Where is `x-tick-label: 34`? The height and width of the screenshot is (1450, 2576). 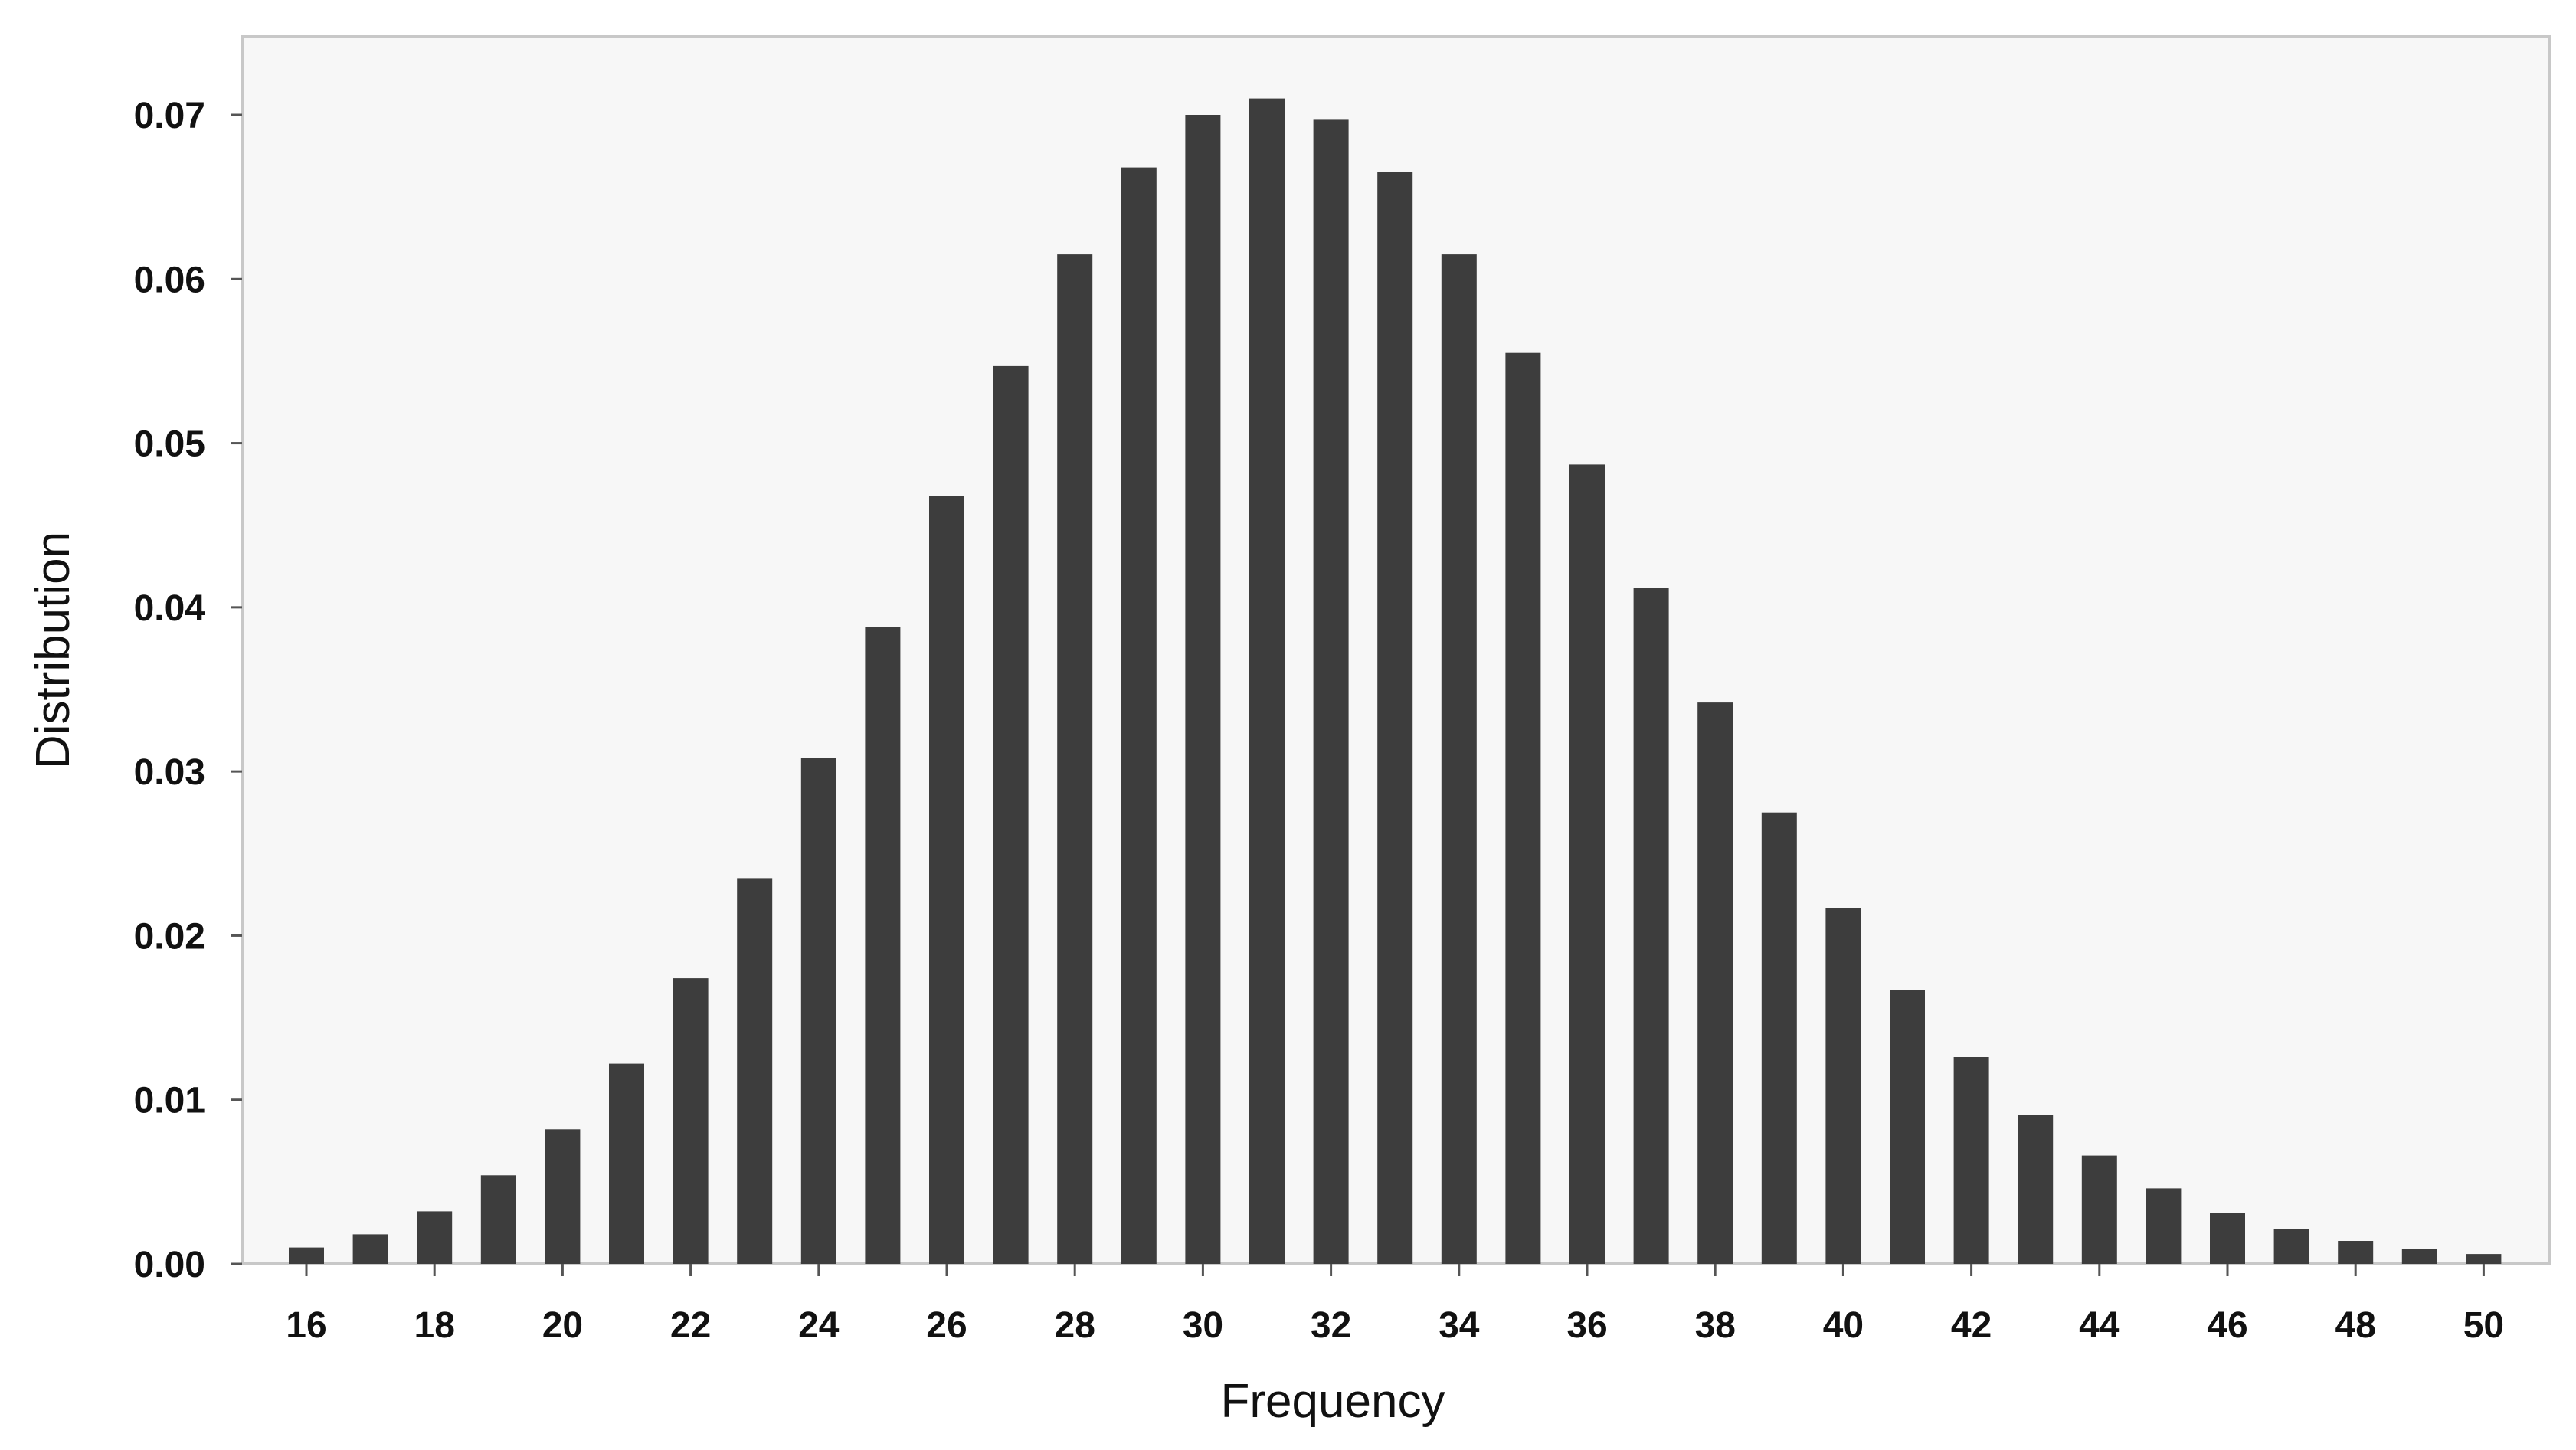
x-tick-label: 34 is located at coordinates (1459, 1325).